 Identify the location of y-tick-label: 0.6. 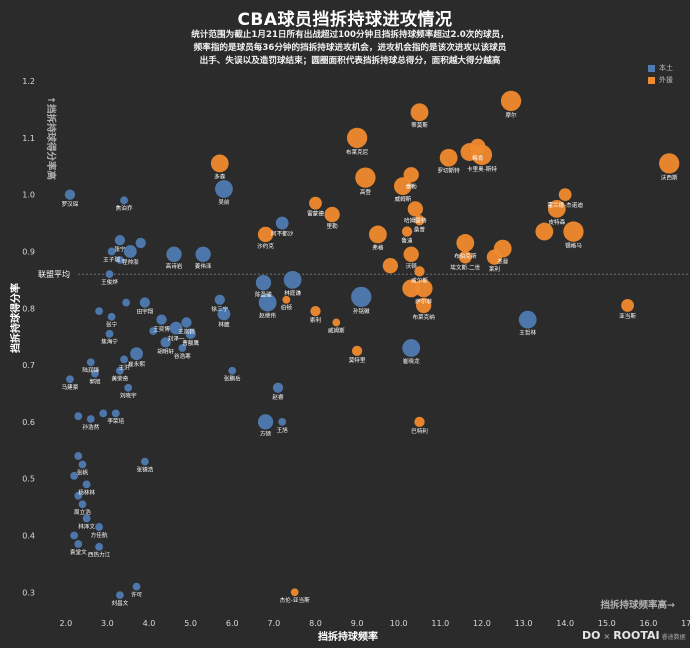
(28, 422).